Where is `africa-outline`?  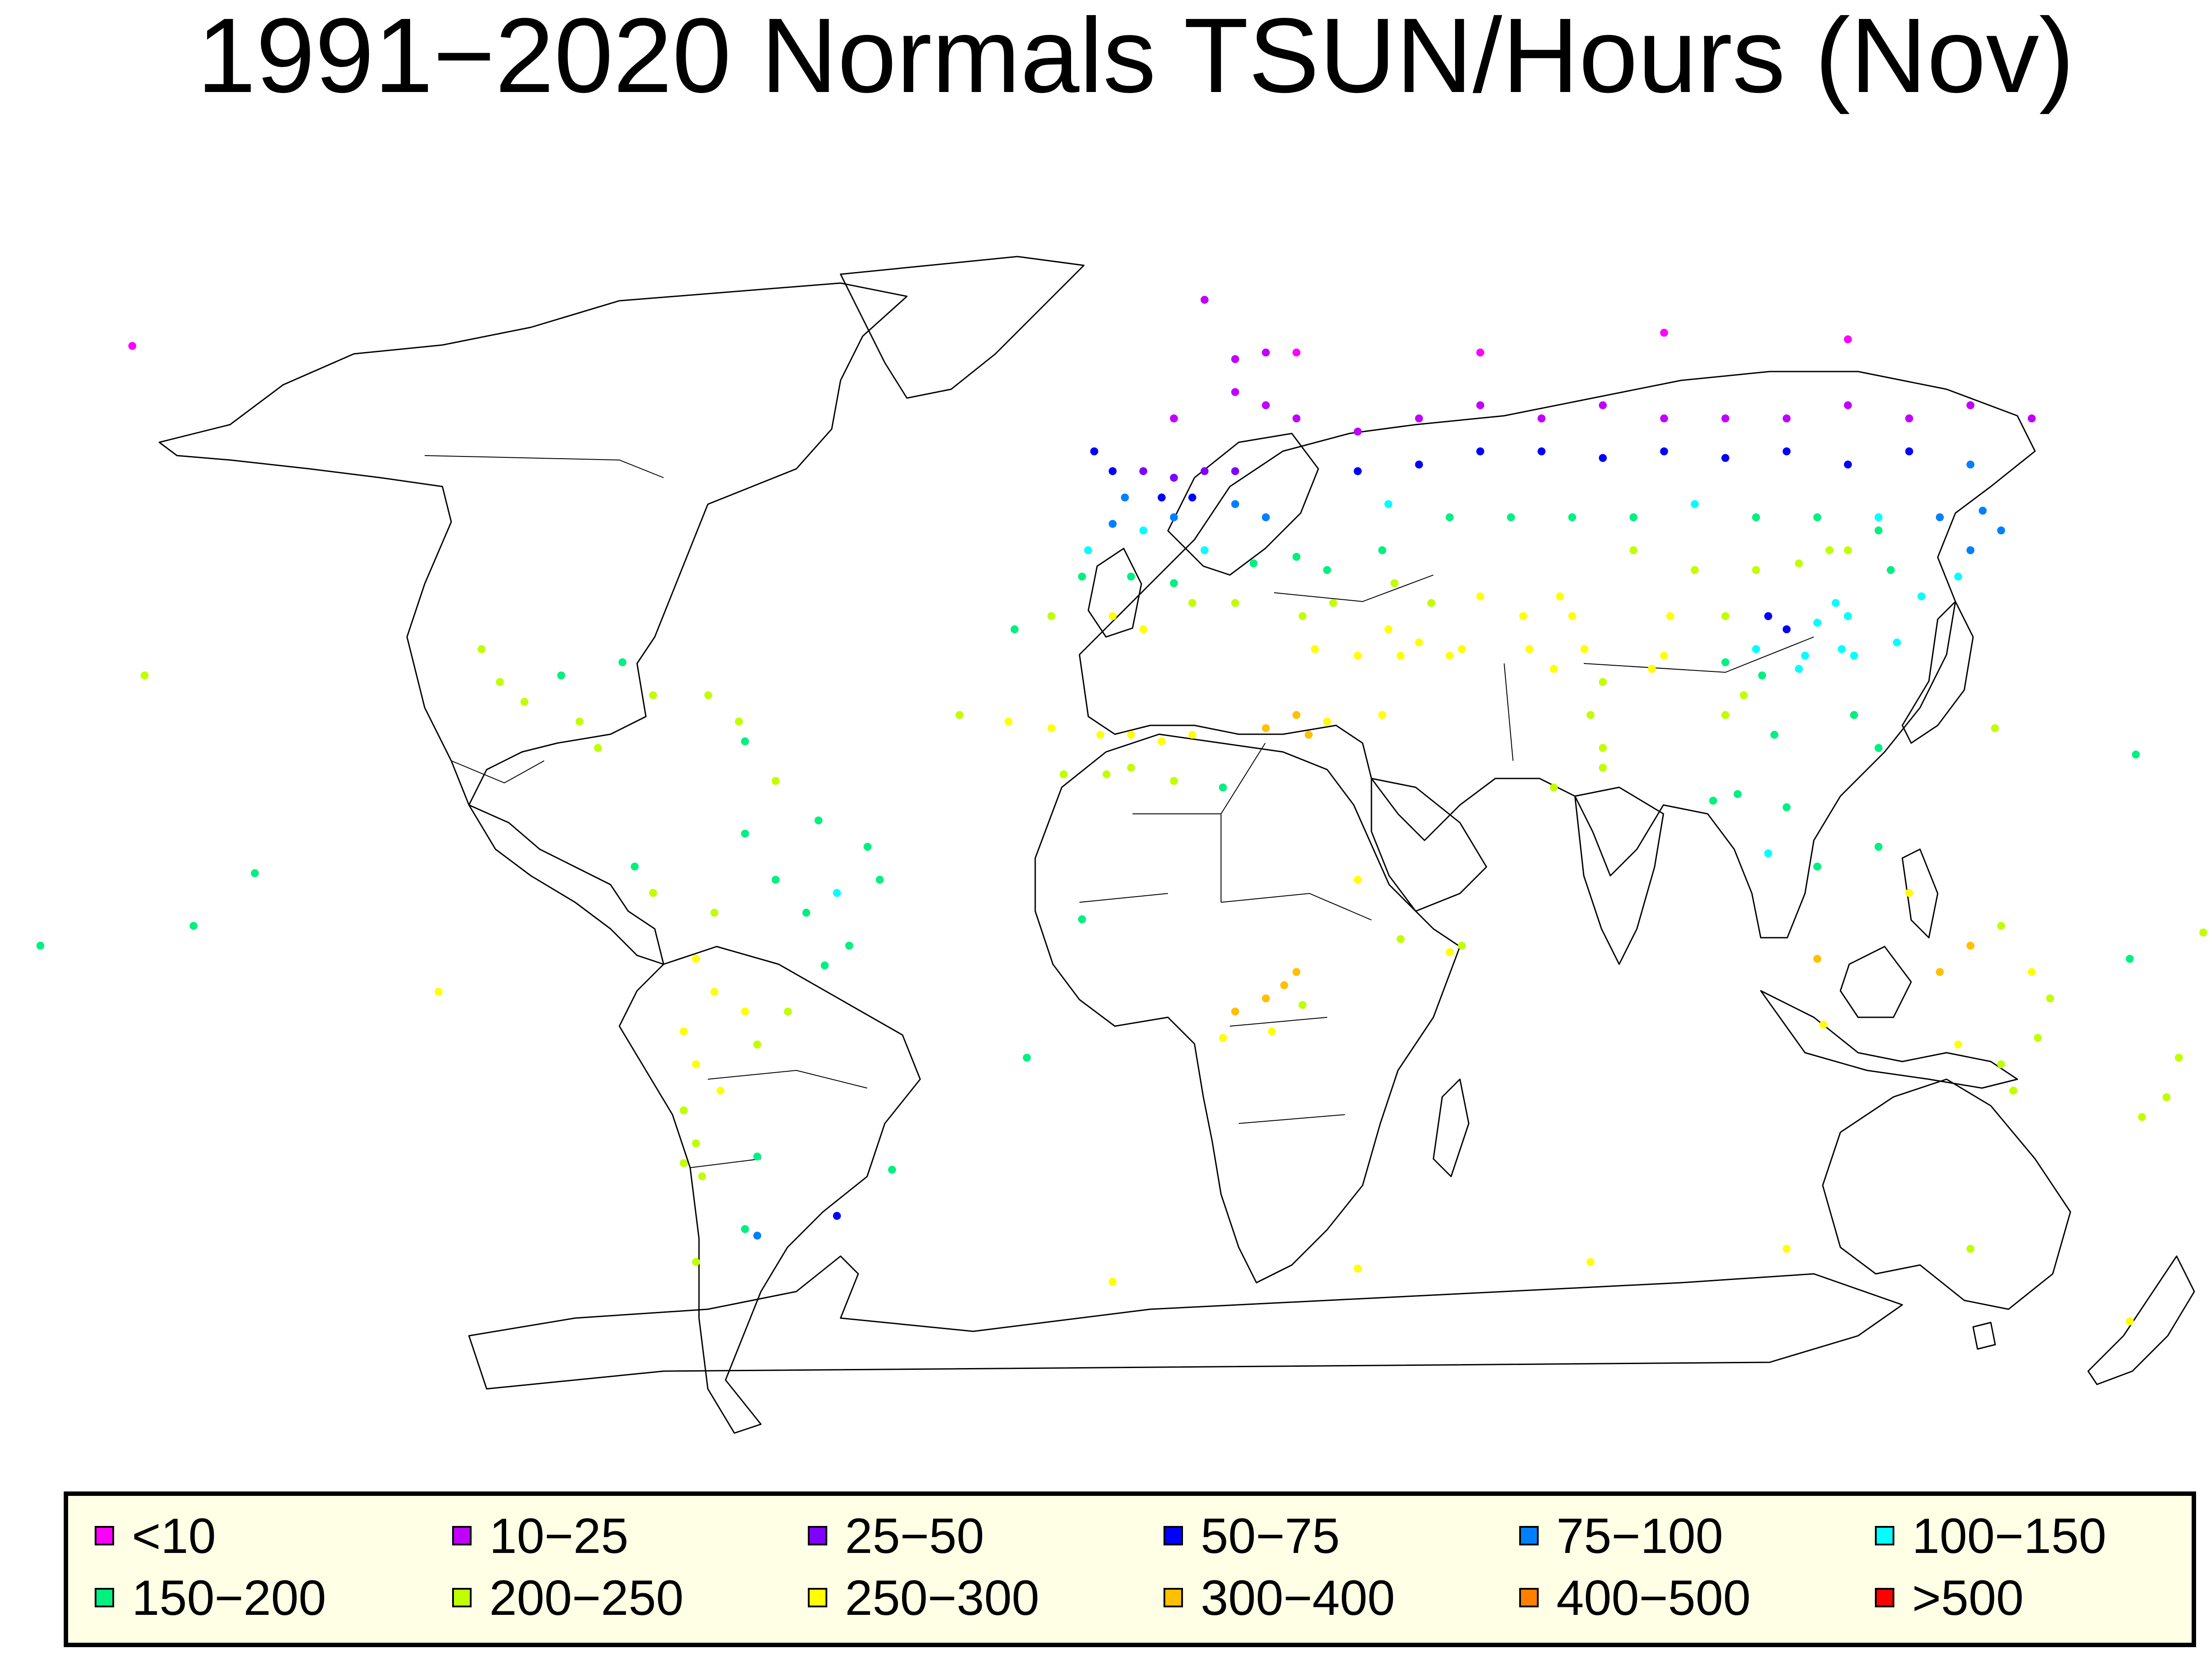 africa-outline is located at coordinates (1248, 1008).